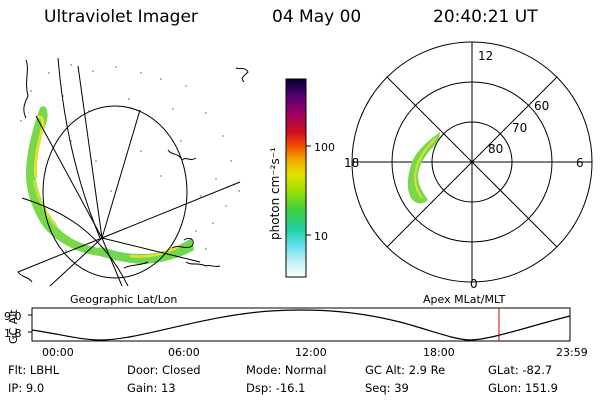 The width and height of the screenshot is (600, 400). I want to click on mlat-label-70: 70, so click(519, 128).